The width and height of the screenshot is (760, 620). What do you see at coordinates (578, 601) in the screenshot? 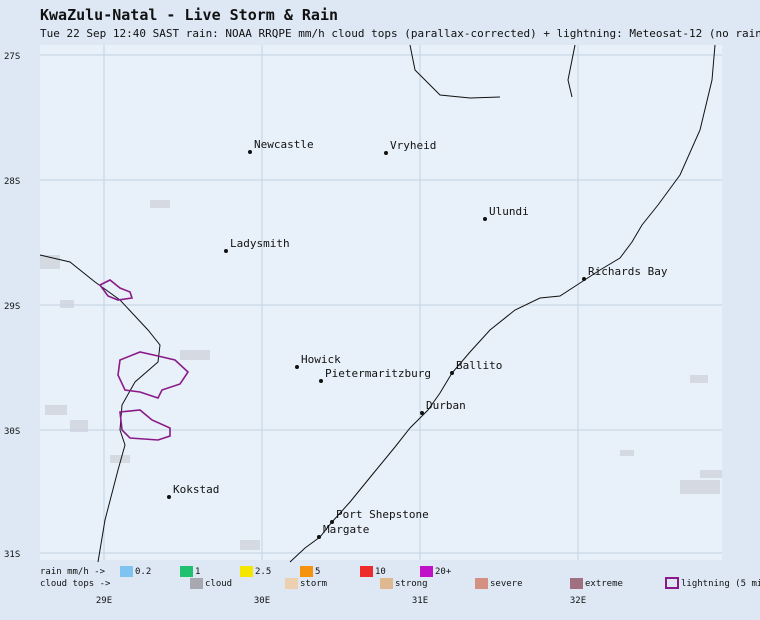
I see `lon-label: 32E` at bounding box center [578, 601].